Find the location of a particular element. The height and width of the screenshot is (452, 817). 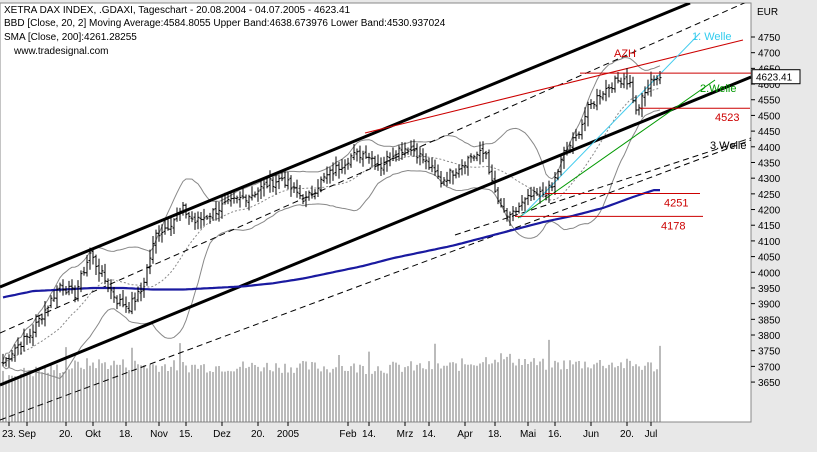

y-tick-label: 3750 is located at coordinates (769, 352).